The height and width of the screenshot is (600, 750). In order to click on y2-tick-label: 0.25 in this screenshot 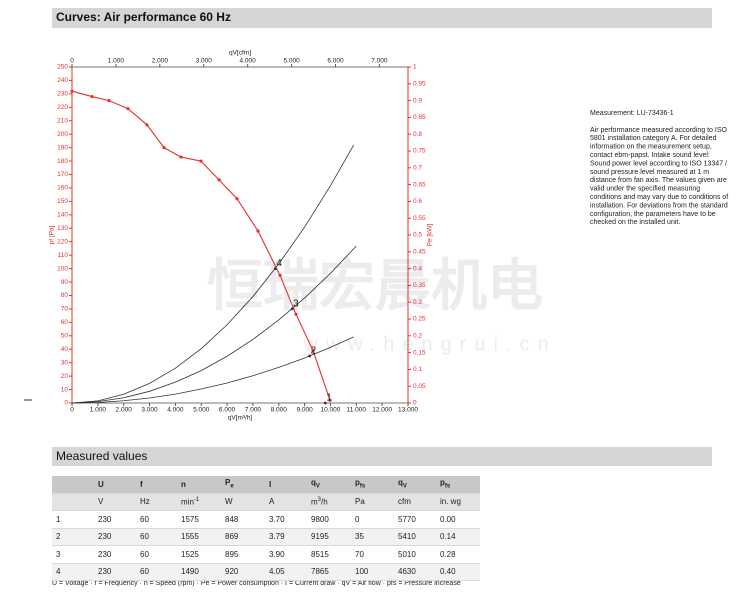, I will do `click(419, 319)`.